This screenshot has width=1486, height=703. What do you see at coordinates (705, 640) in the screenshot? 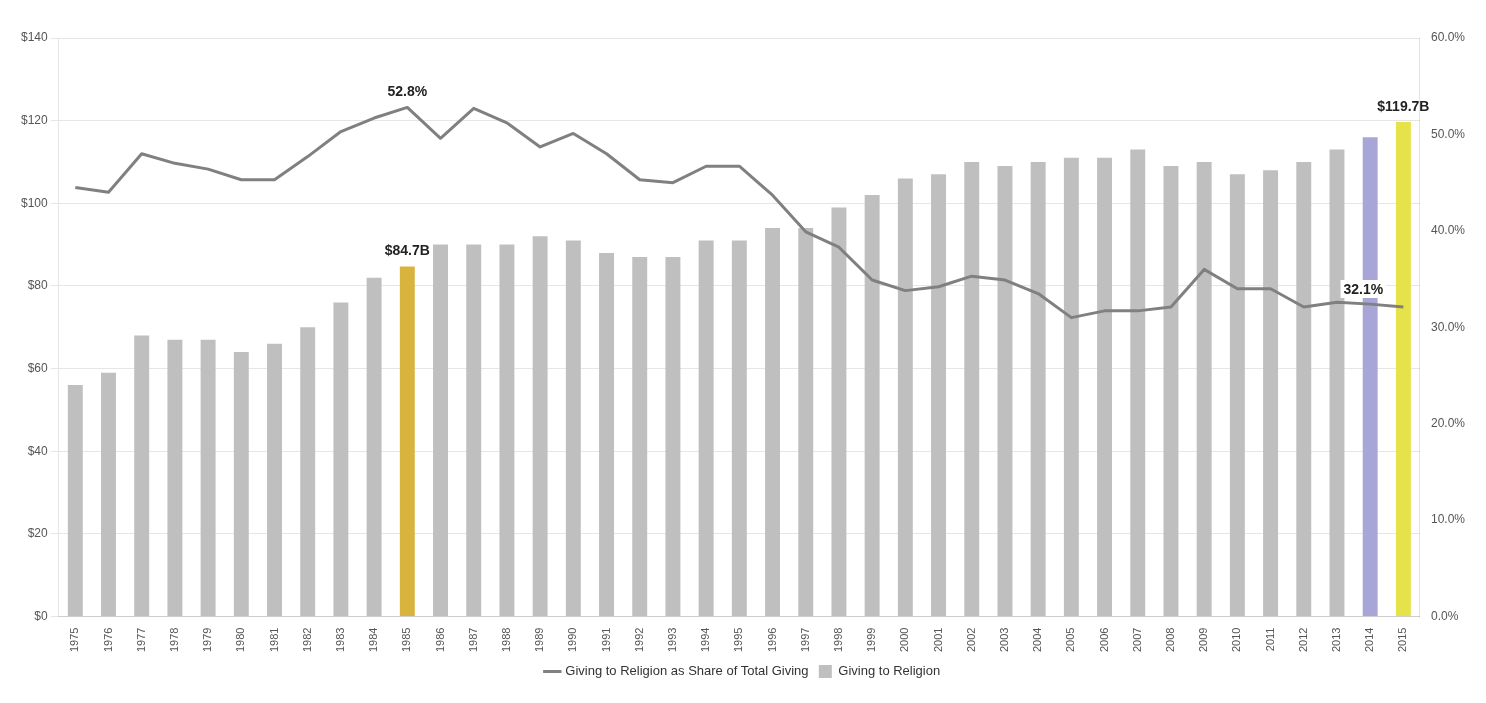
I see `x-tick-label: 1994` at bounding box center [705, 640].